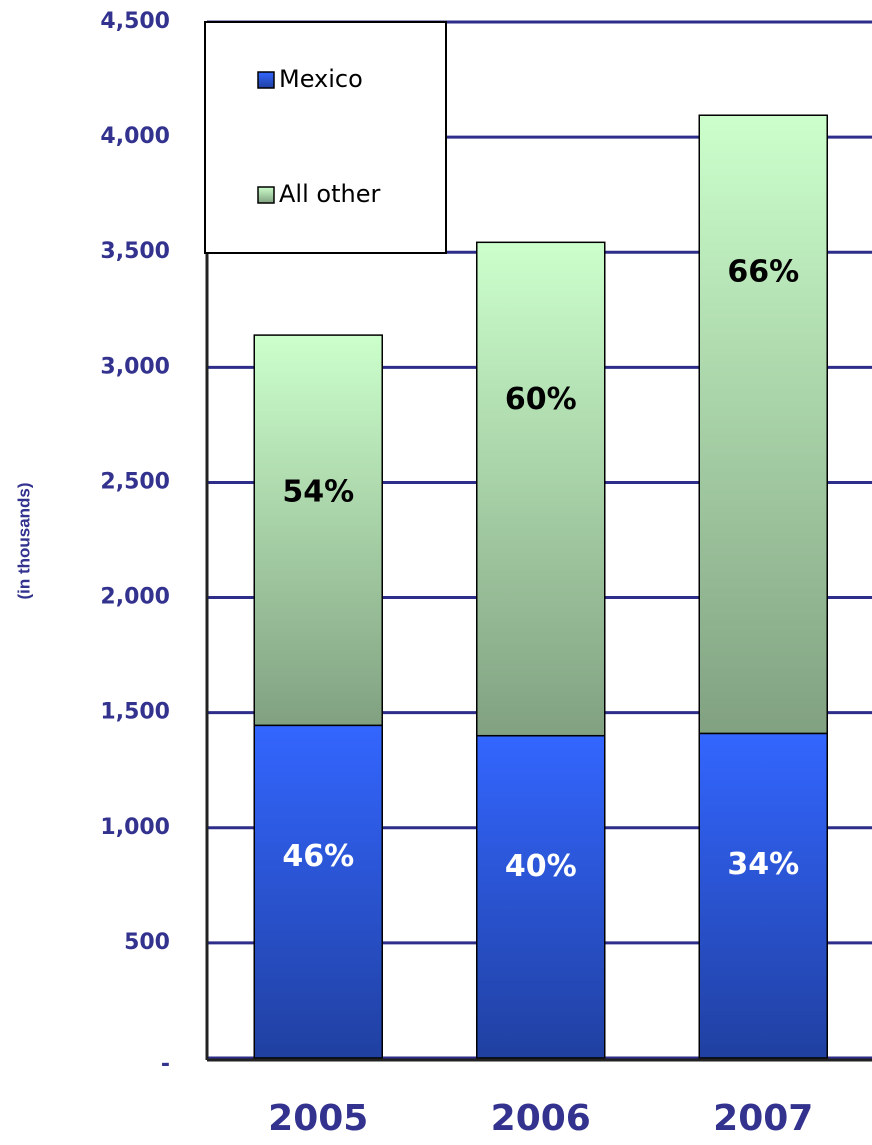 This screenshot has width=872, height=1145. What do you see at coordinates (135, 597) in the screenshot?
I see `y-tick-label: 2,000` at bounding box center [135, 597].